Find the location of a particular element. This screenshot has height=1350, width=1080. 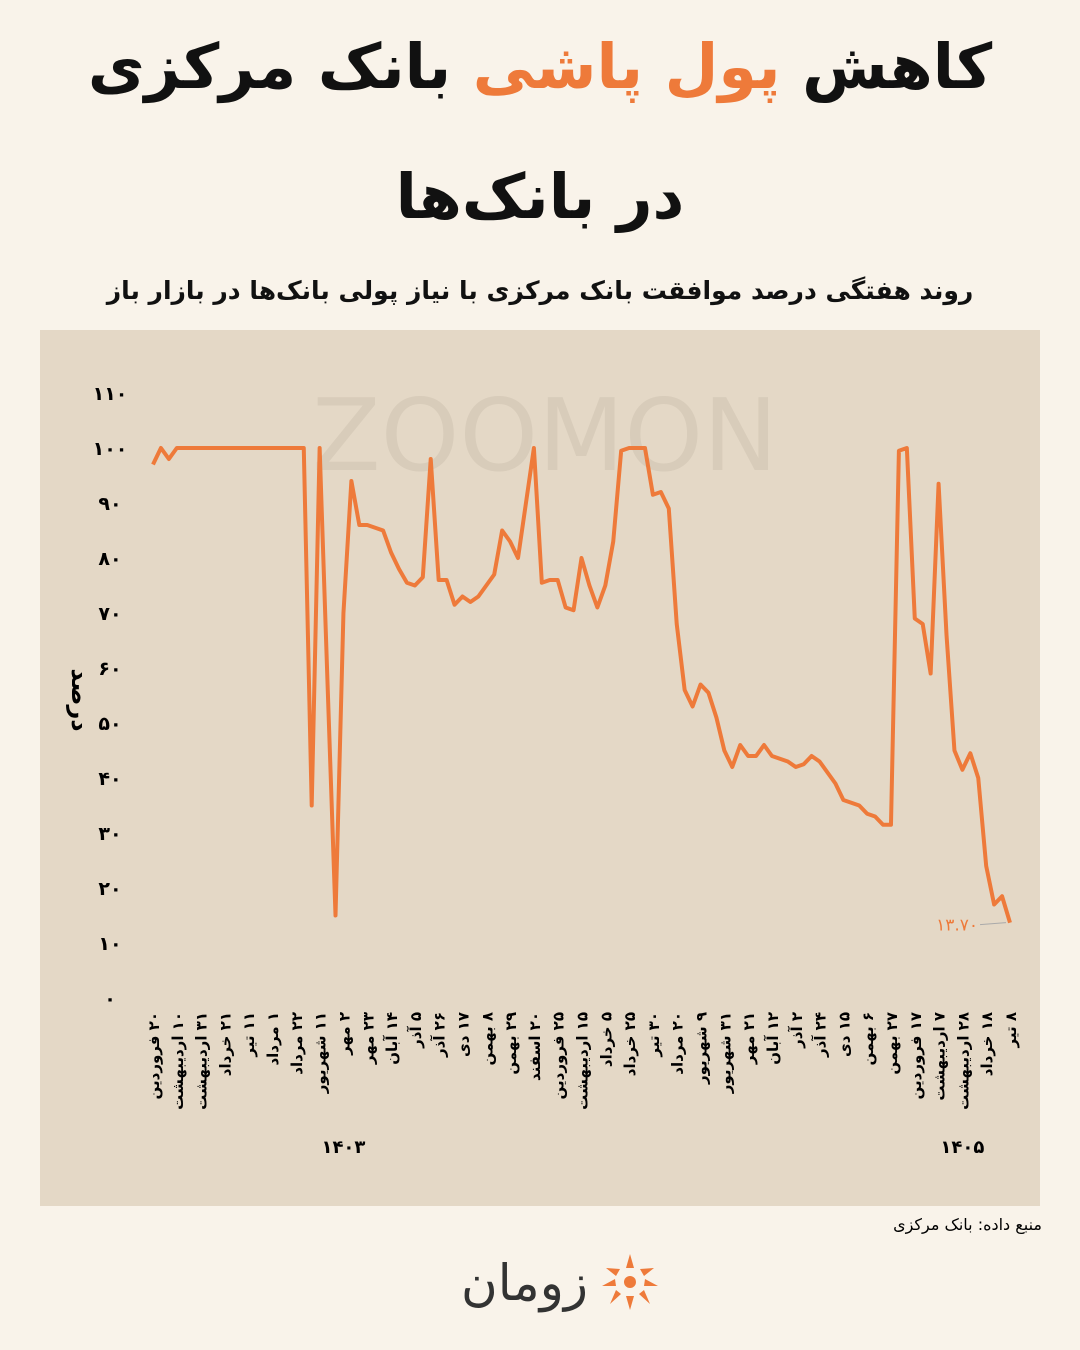

x-tick-label: ۳۱ شهریور is located at coordinates (725, 1053).